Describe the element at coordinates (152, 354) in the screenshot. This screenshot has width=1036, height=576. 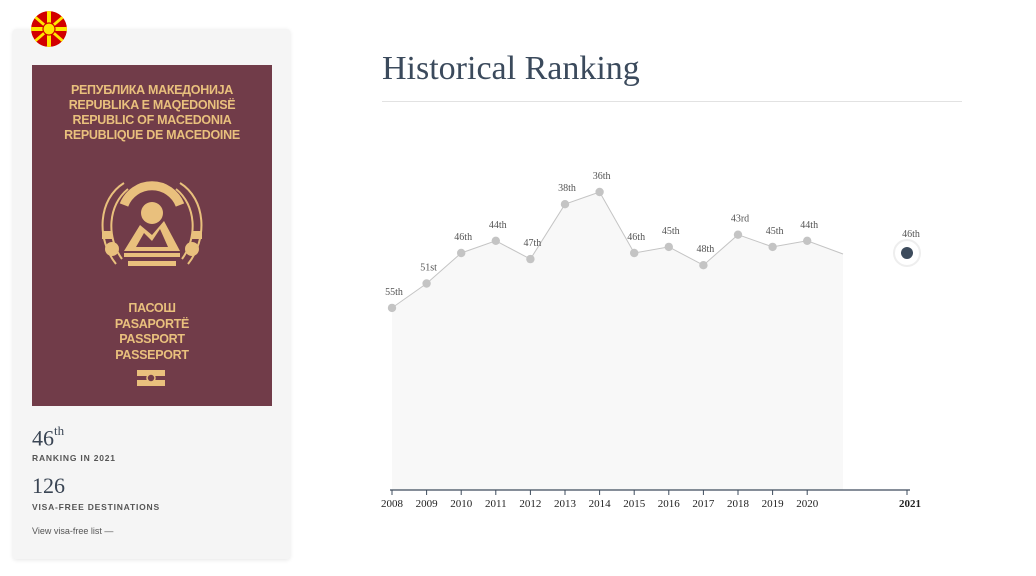
I see `passport-line: PASSEPORT` at that location.